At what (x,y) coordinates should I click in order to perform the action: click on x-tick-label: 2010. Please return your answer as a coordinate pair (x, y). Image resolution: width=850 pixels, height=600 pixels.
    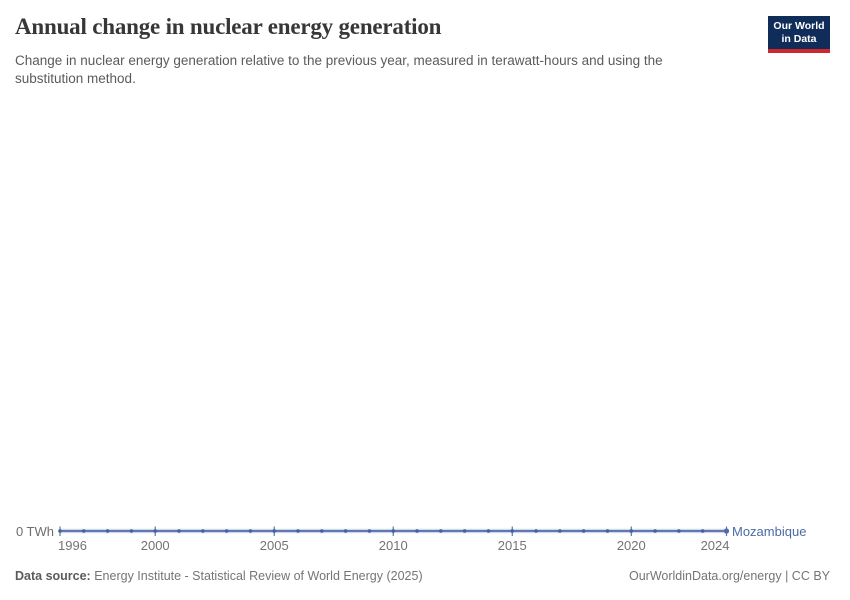
    Looking at the image, I should click on (393, 545).